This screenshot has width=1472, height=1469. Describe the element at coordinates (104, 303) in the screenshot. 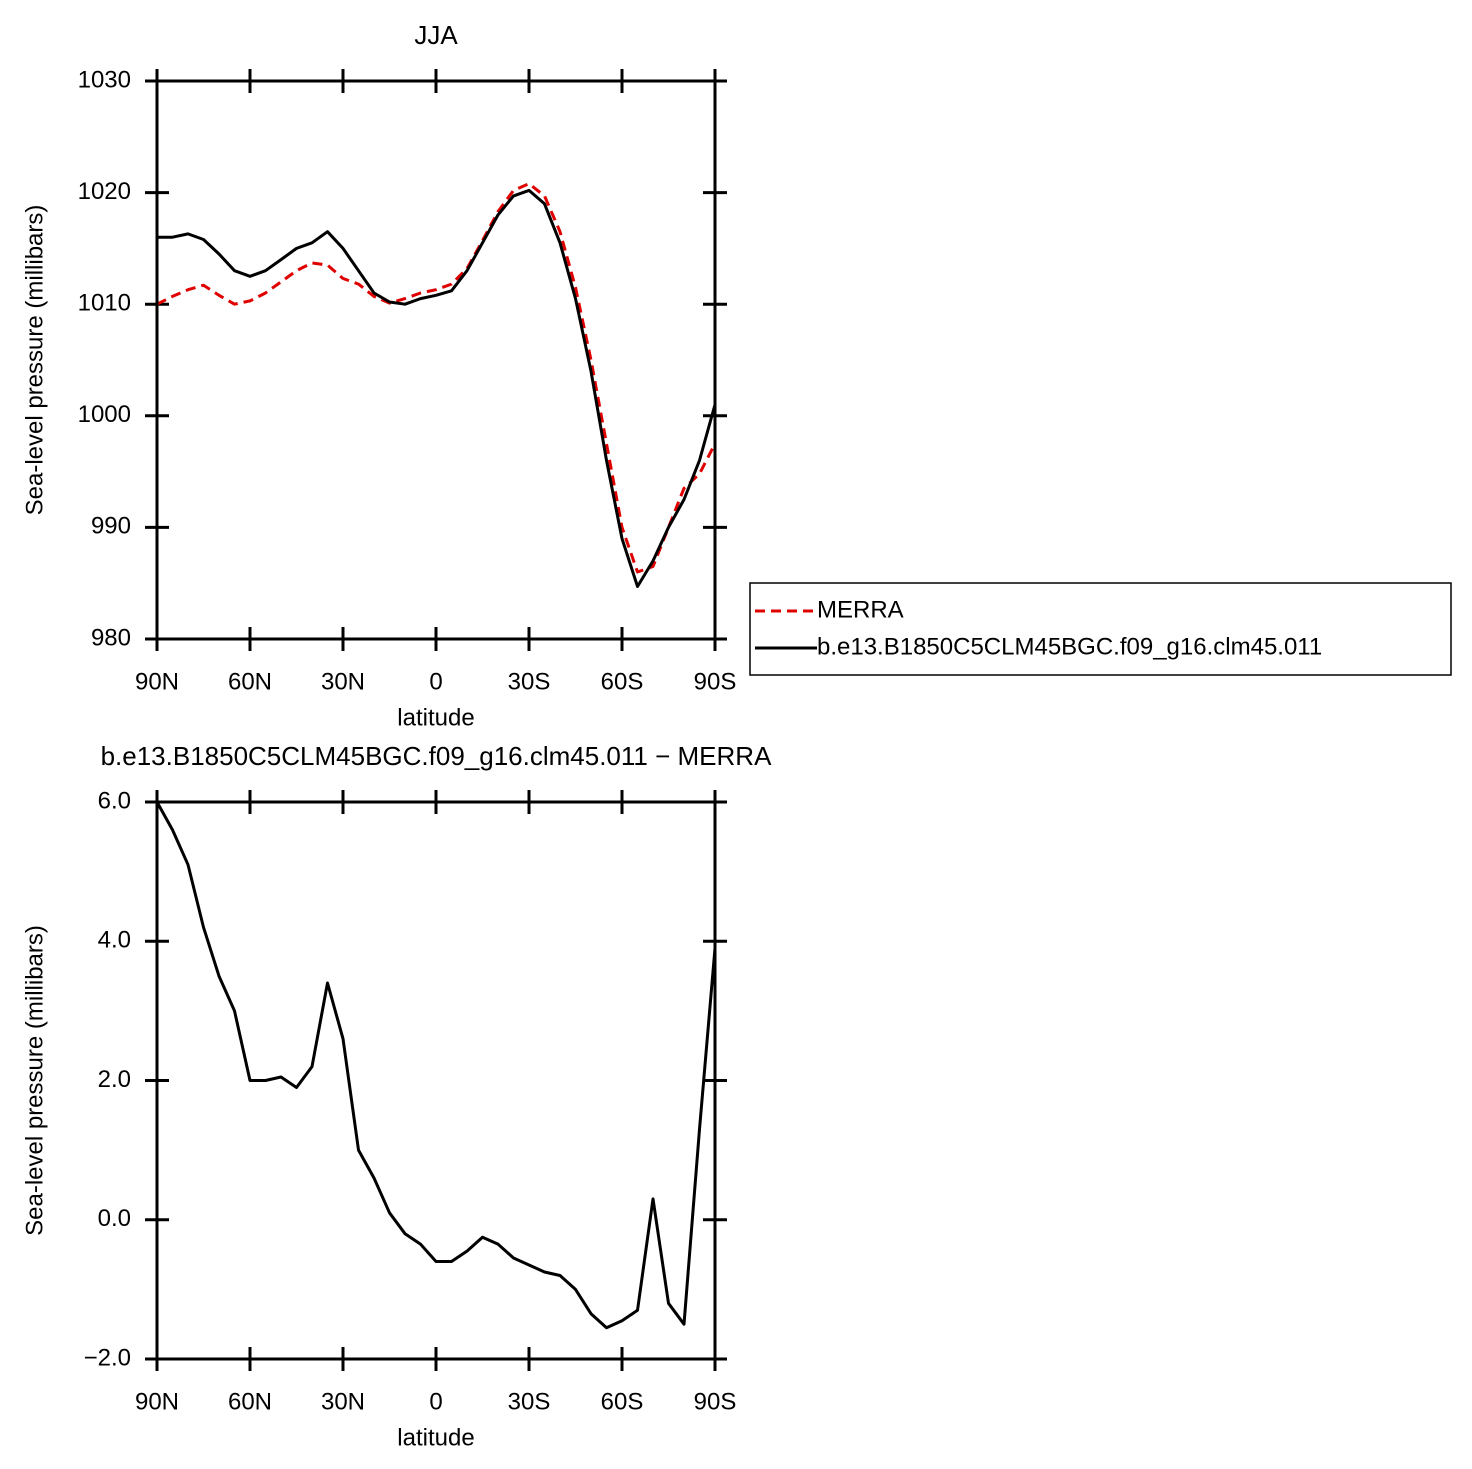

I see `y-tick-label: 1010` at that location.